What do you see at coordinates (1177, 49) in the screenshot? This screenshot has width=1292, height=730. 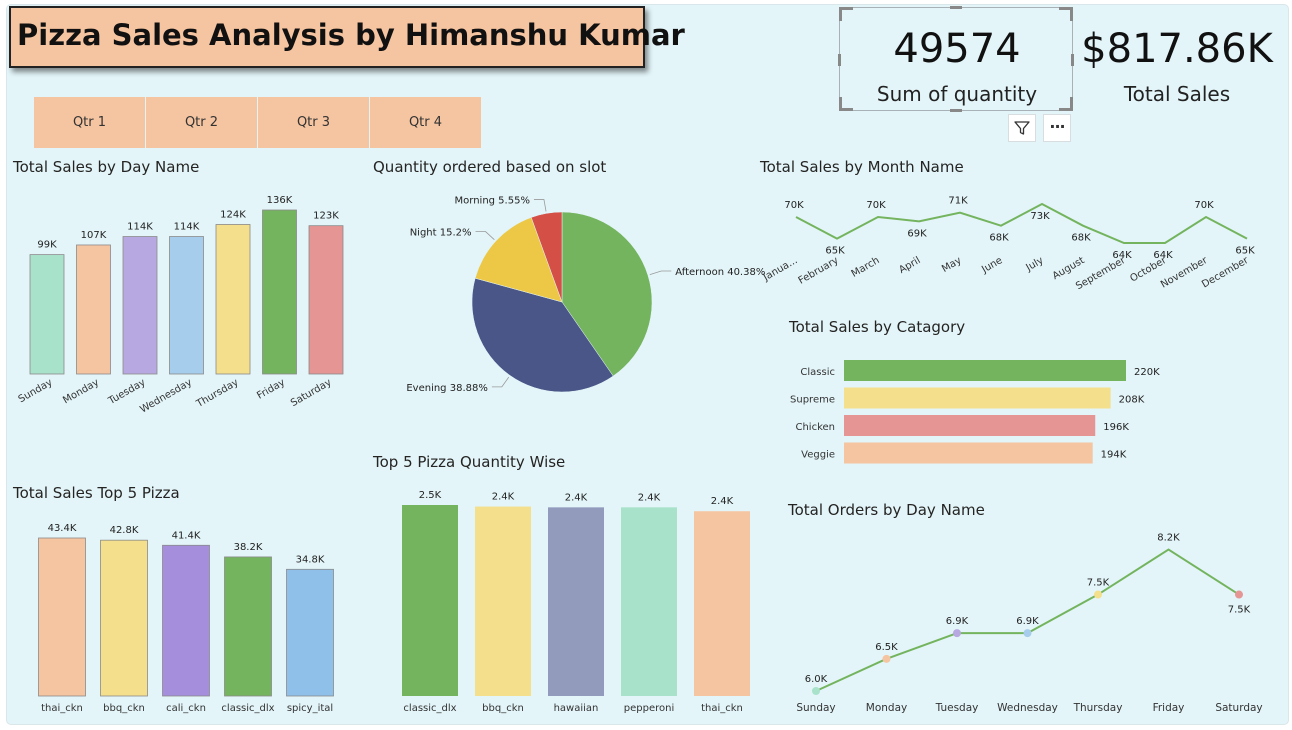 I see `kpi-sales-value: $817.86K` at bounding box center [1177, 49].